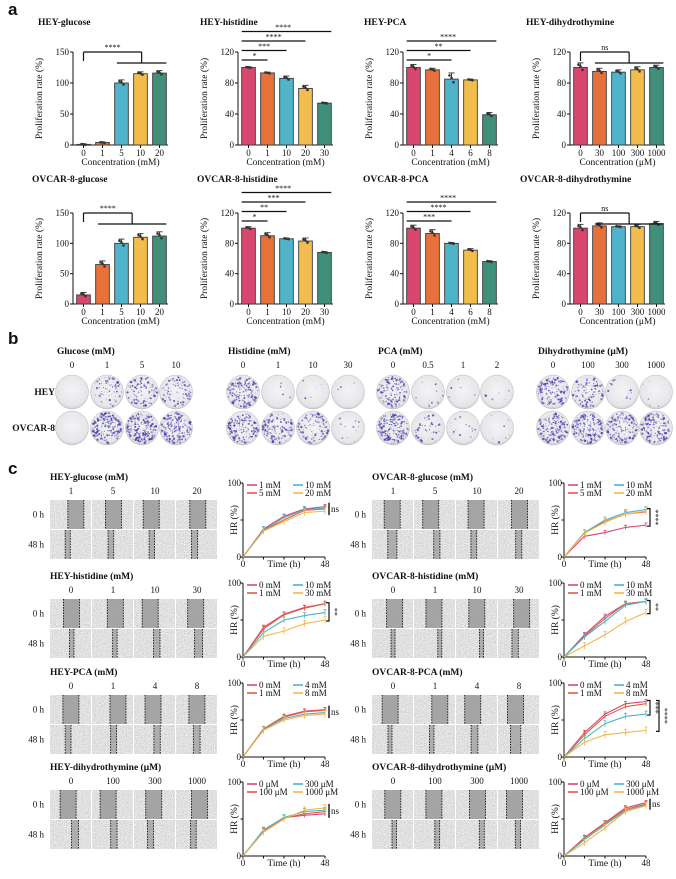  What do you see at coordinates (657, 153) in the screenshot?
I see `x-tick-label: 1000` at bounding box center [657, 153].